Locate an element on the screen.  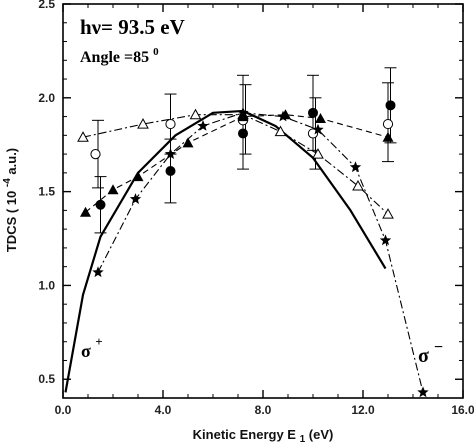
chart-subtitle-text: Angle =85 is located at coordinates (114, 57).